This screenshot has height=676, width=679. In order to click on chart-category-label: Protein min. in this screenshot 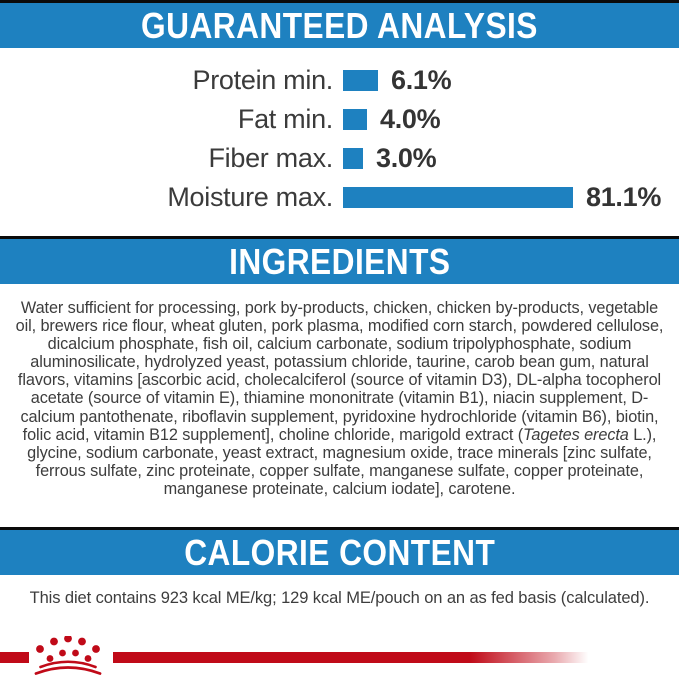, I will do `click(263, 80)`.